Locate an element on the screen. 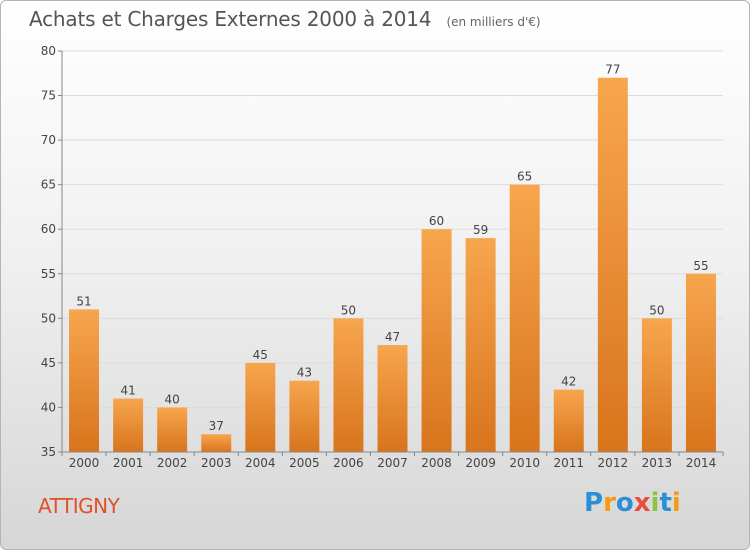  brand-letter: P is located at coordinates (594, 503).